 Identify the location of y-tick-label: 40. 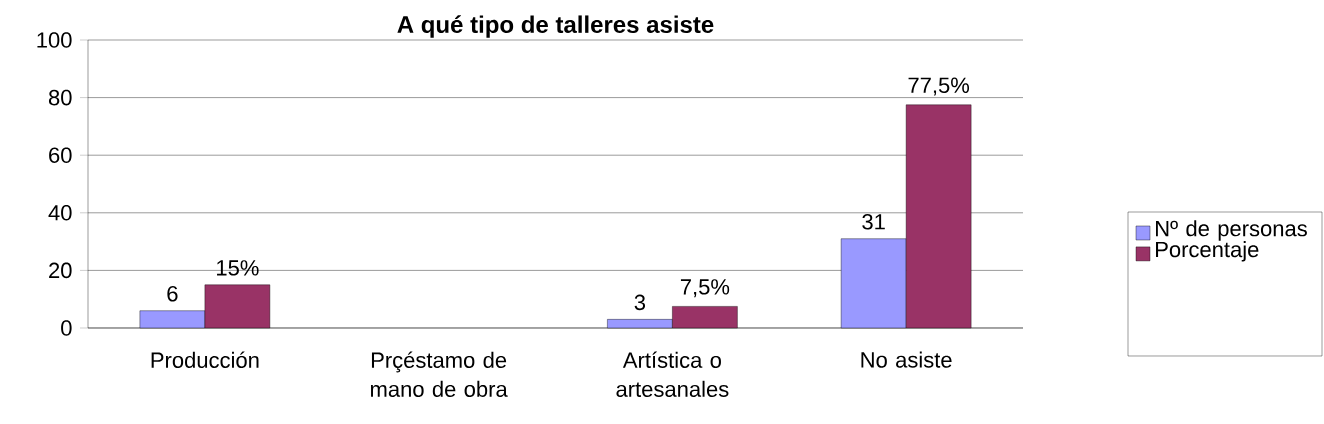
(60, 213).